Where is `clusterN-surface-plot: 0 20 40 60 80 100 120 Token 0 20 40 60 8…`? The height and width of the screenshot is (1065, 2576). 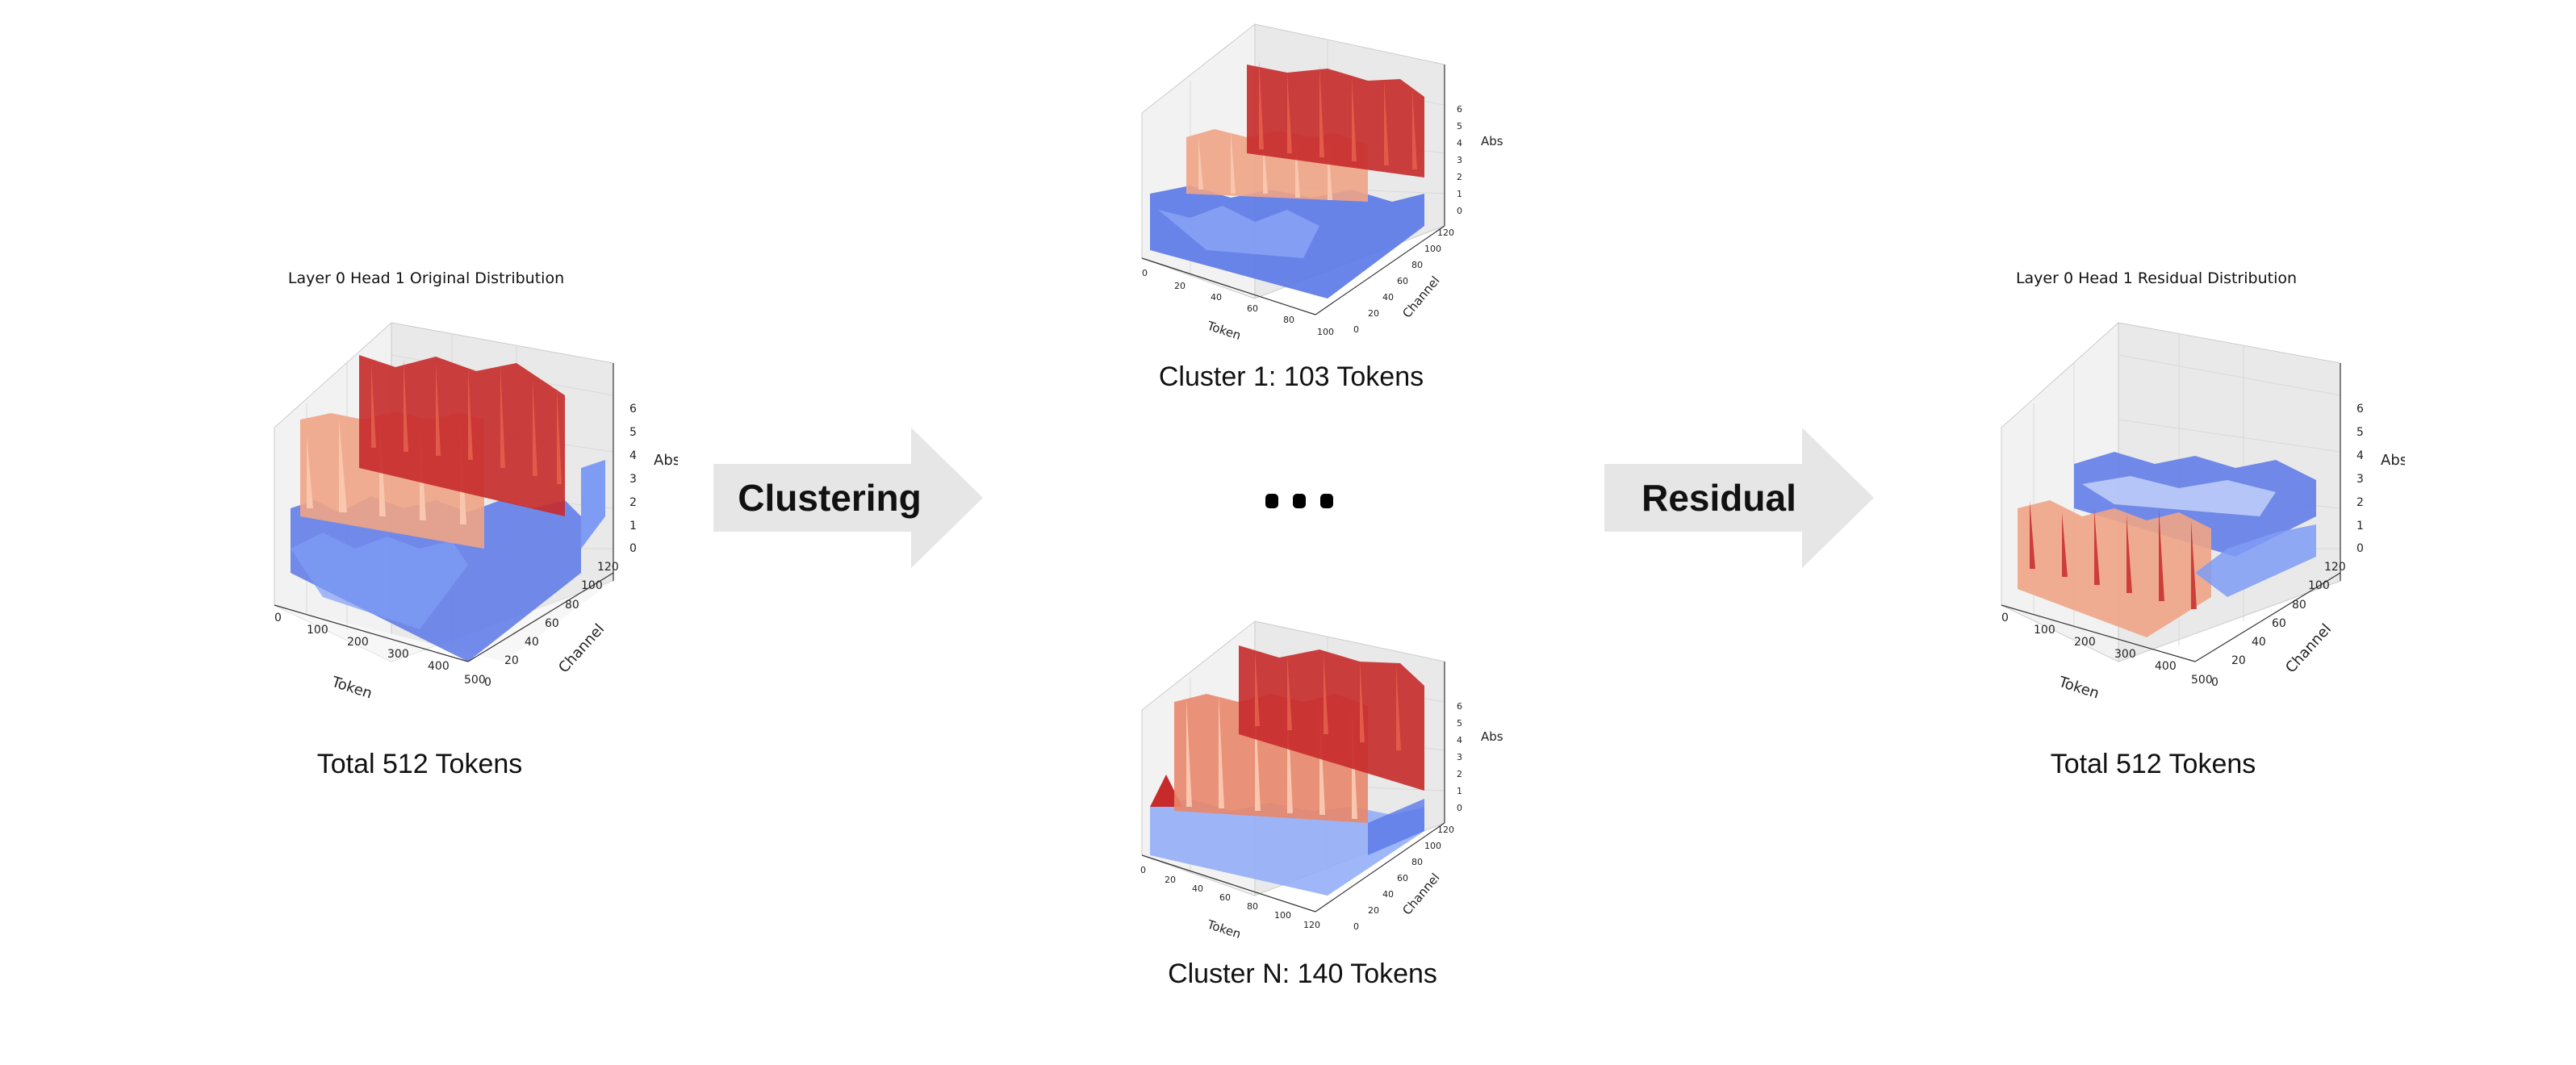 clusterN-surface-plot: 0 20 40 60 80 100 120 Token 0 20 40 60 8… is located at coordinates (1321, 781).